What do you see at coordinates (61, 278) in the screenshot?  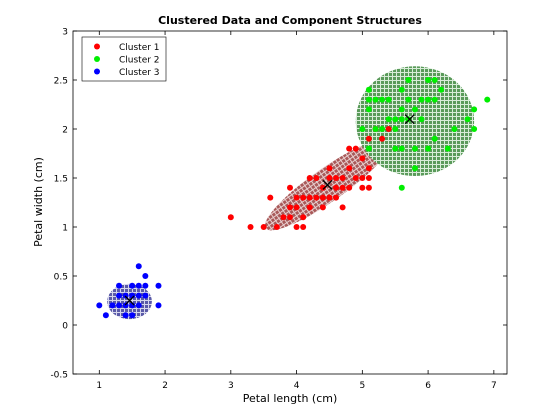 I see `y-tick-label: 0.5` at bounding box center [61, 278].